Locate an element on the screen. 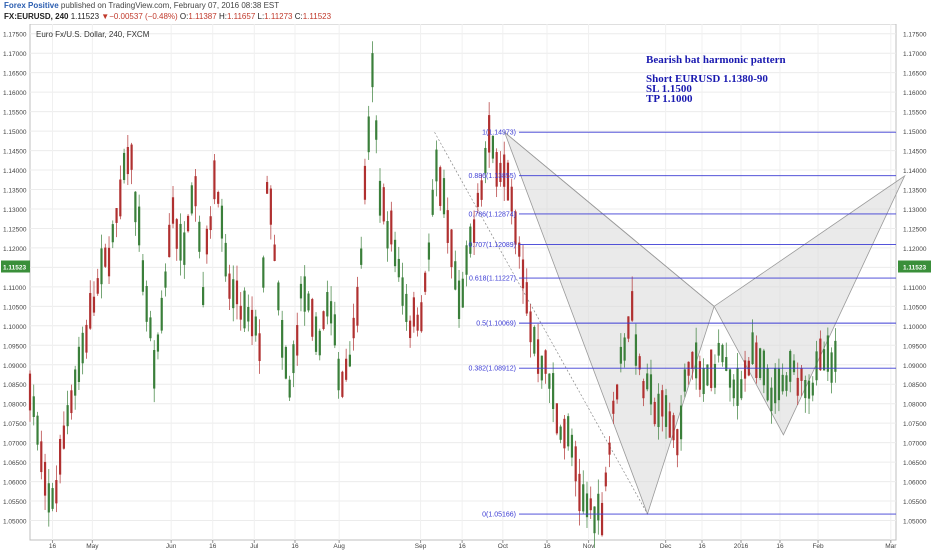  y-tick-label-left: 1.17000 is located at coordinates (15, 54).